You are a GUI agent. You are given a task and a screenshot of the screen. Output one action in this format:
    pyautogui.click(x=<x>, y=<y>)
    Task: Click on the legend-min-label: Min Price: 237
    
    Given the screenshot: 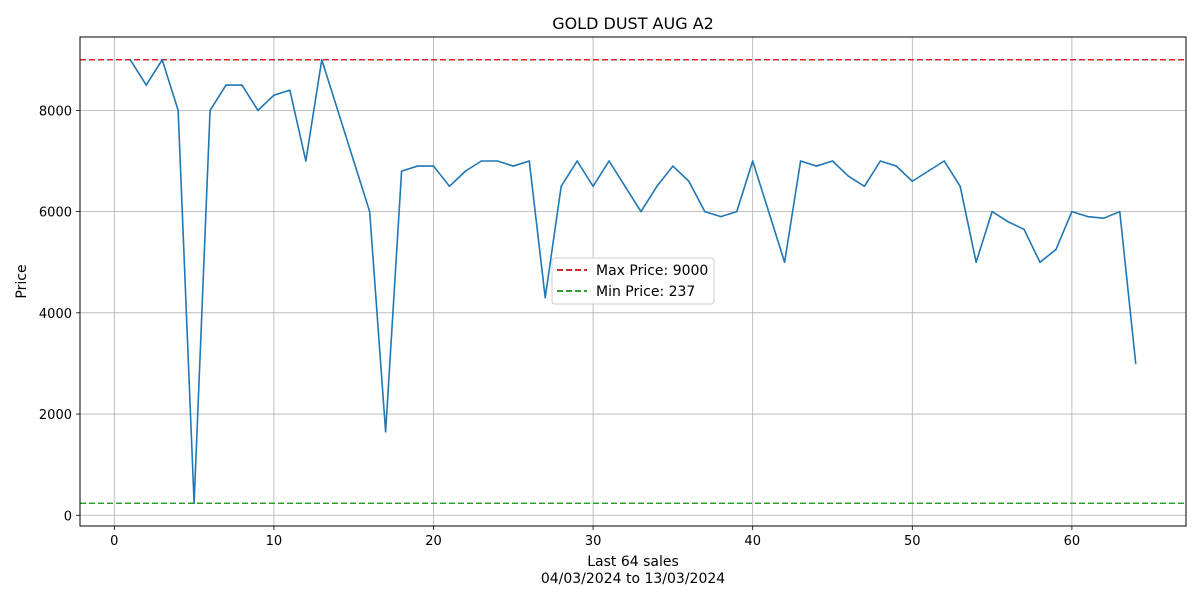 What is the action you would take?
    pyautogui.click(x=645, y=292)
    